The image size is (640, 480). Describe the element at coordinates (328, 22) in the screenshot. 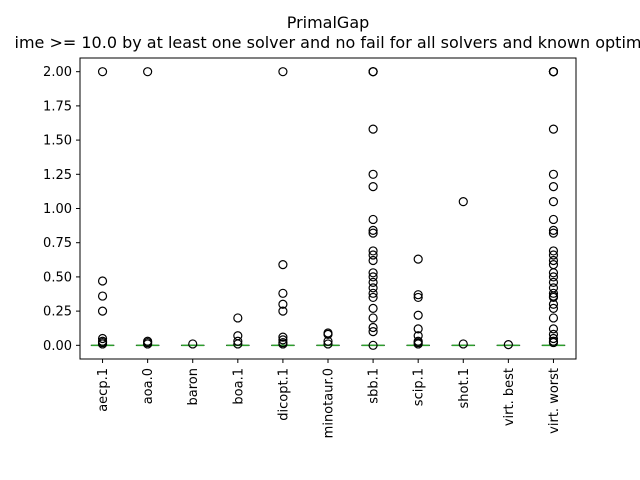

I see `chart-title: PrimalGap` at that location.